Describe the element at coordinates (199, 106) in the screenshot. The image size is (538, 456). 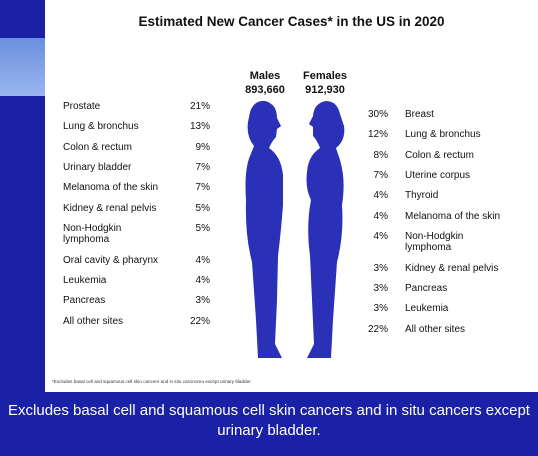
I see `males-percent: 21%` at that location.